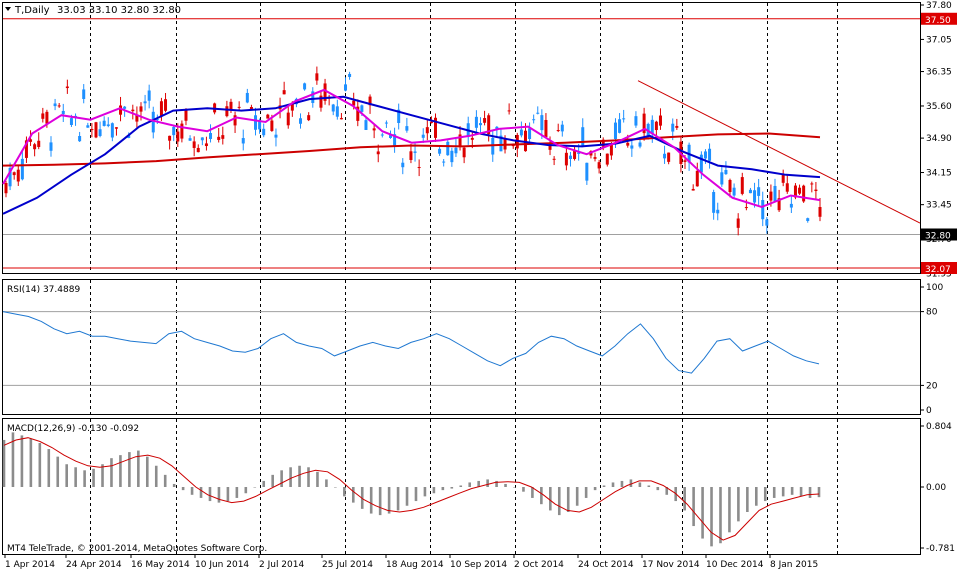 The width and height of the screenshot is (962, 572). I want to click on x-tick-label: 1 Apr 2014, so click(30, 565).